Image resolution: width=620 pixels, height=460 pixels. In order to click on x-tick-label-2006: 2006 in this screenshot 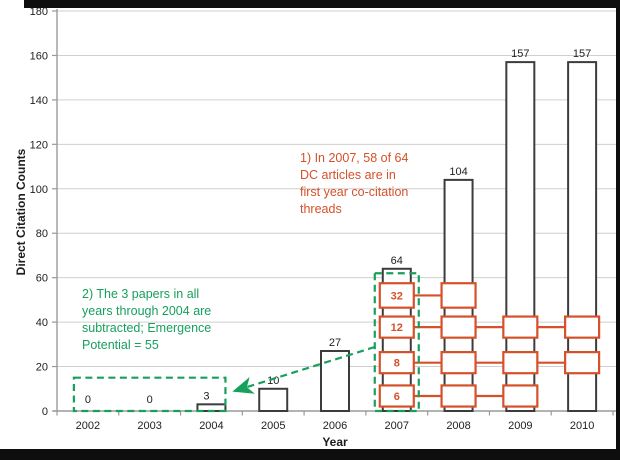, I will do `click(335, 426)`.